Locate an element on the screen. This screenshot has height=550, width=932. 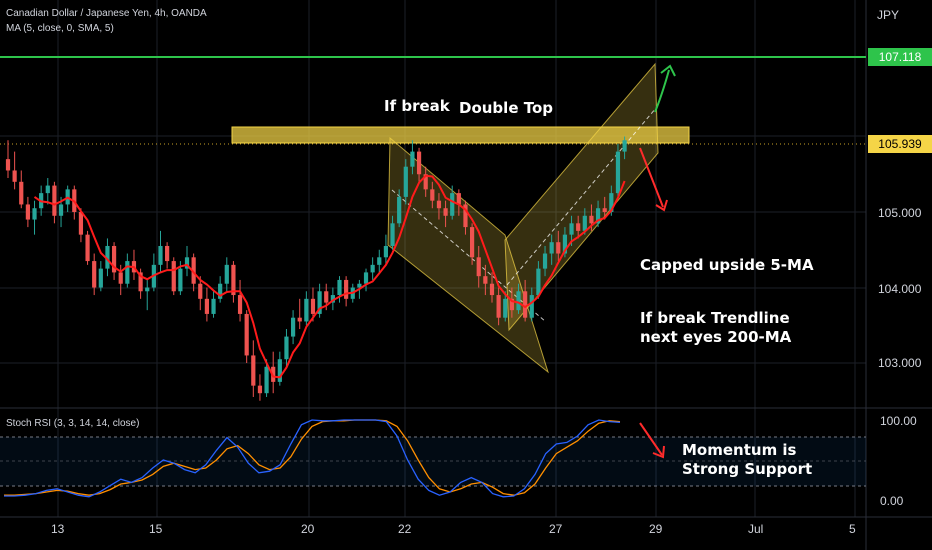
stoch-k-line is located at coordinates (312, 458).